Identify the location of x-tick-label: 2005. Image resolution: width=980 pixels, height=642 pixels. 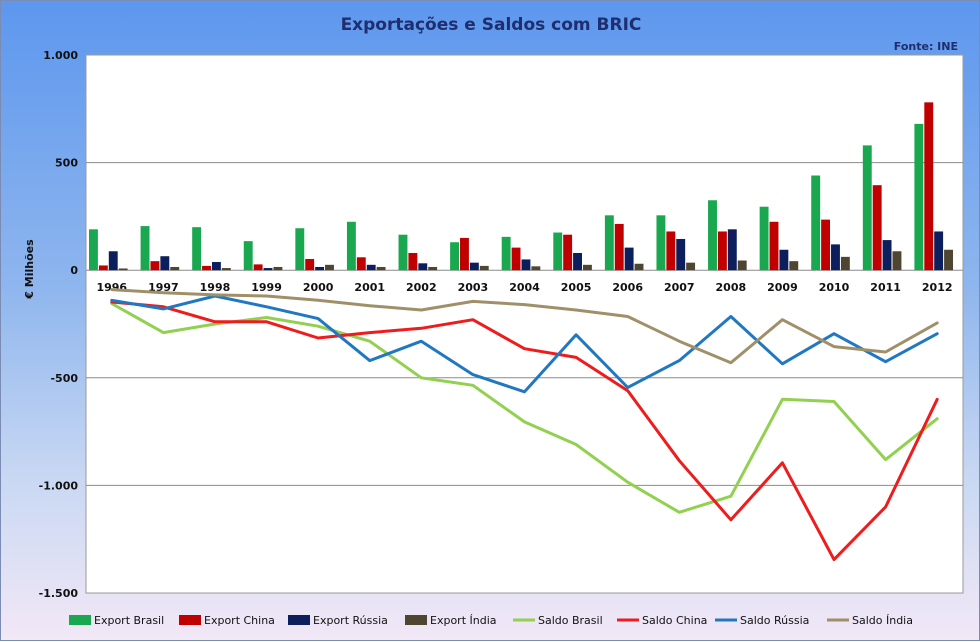
(576, 287).